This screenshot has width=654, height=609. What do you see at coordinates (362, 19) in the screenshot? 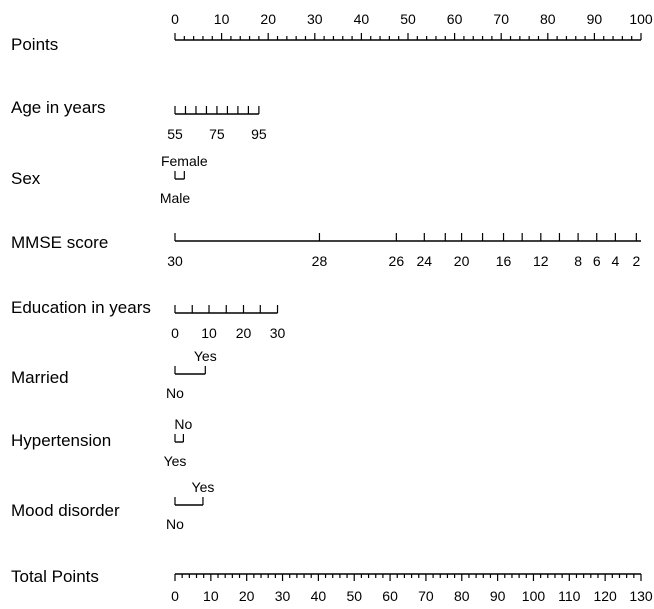
I see `points-tick-label: 40` at bounding box center [362, 19].